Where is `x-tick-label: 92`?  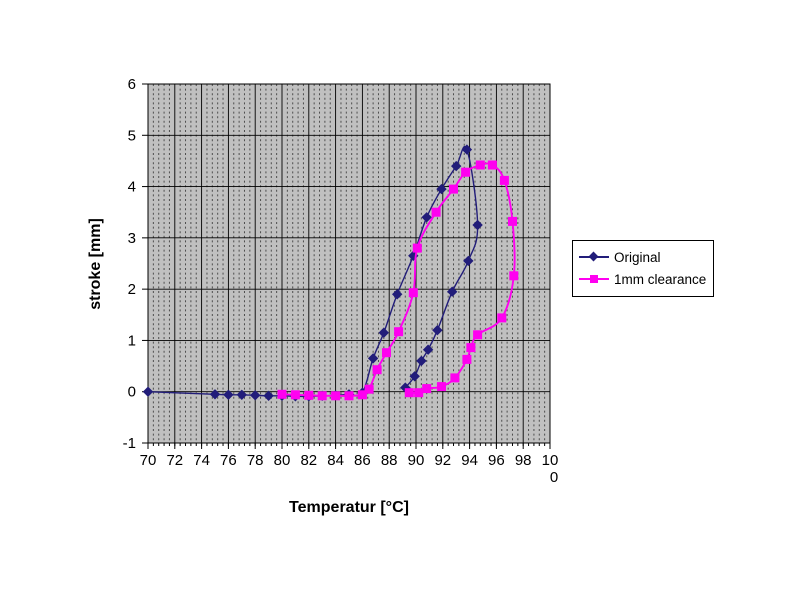 x-tick-label: 92 is located at coordinates (442, 460).